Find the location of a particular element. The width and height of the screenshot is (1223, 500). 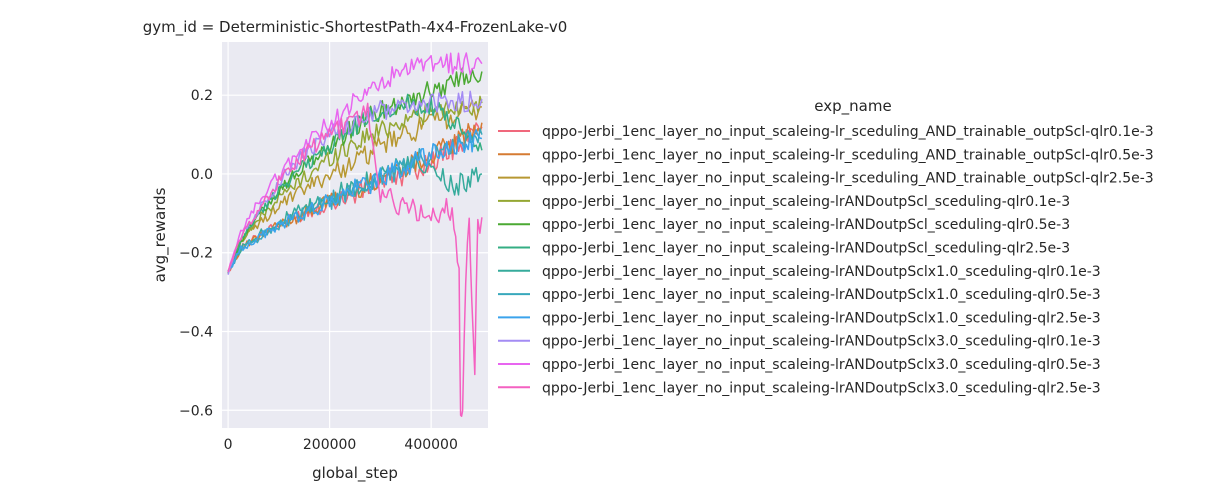

x-tick-label: 200000 is located at coordinates (329, 445).